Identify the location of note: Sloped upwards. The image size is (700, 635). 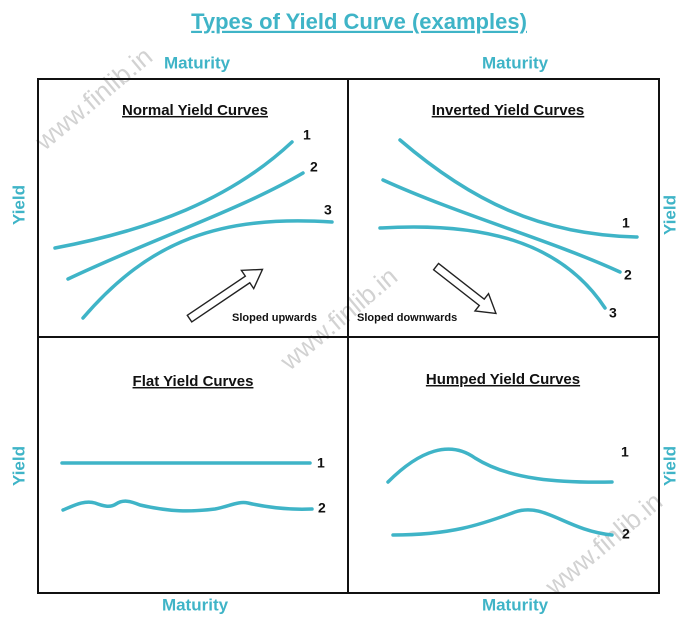
(274, 318).